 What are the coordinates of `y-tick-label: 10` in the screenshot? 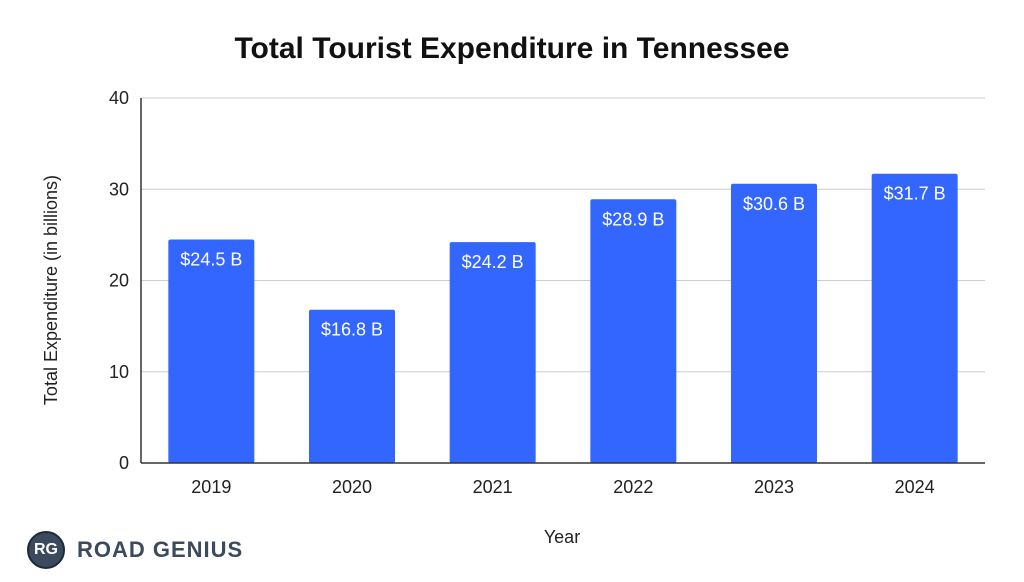 It's located at (119, 372).